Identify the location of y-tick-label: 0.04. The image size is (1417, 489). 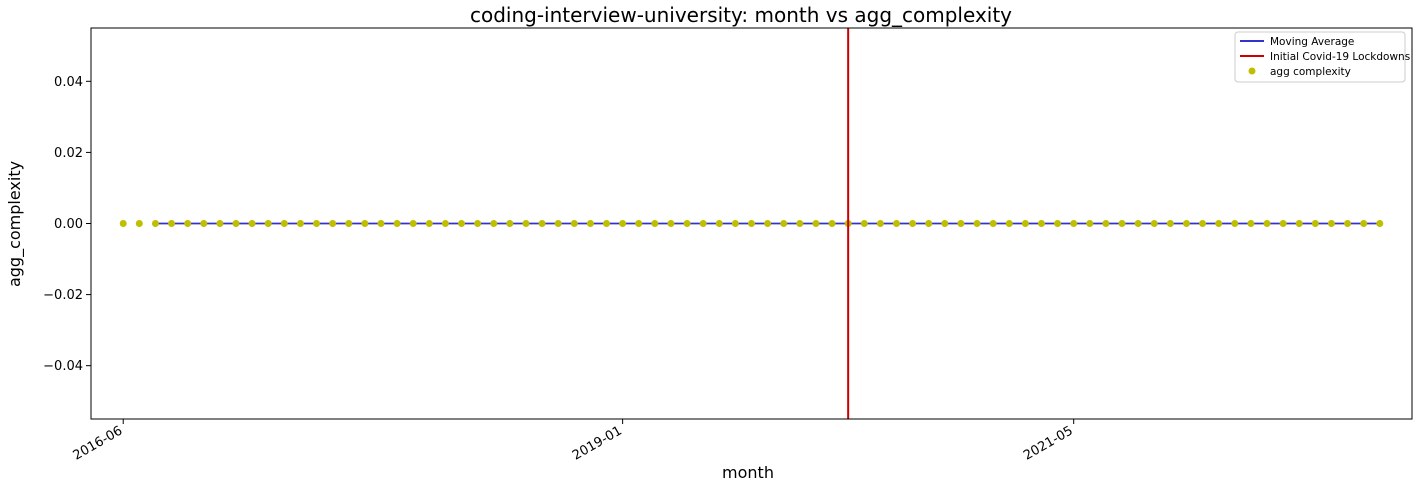
(68, 82).